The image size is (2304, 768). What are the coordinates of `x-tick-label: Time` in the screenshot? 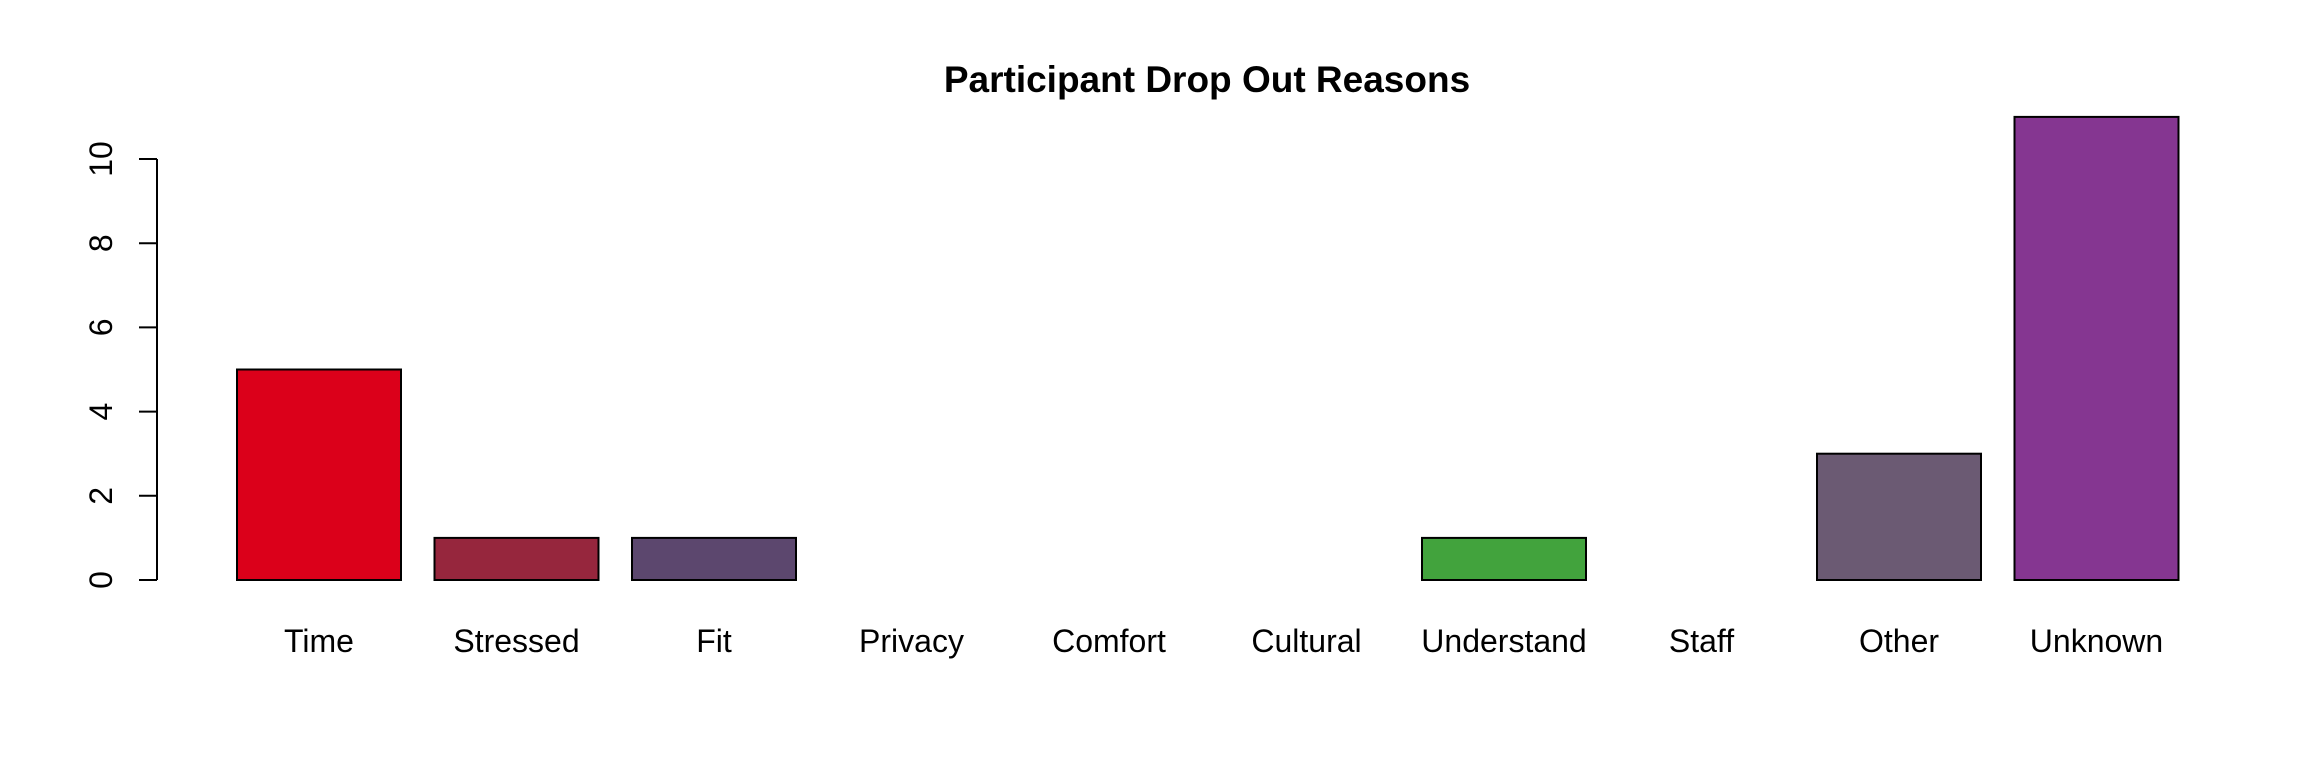 It's located at (319, 641).